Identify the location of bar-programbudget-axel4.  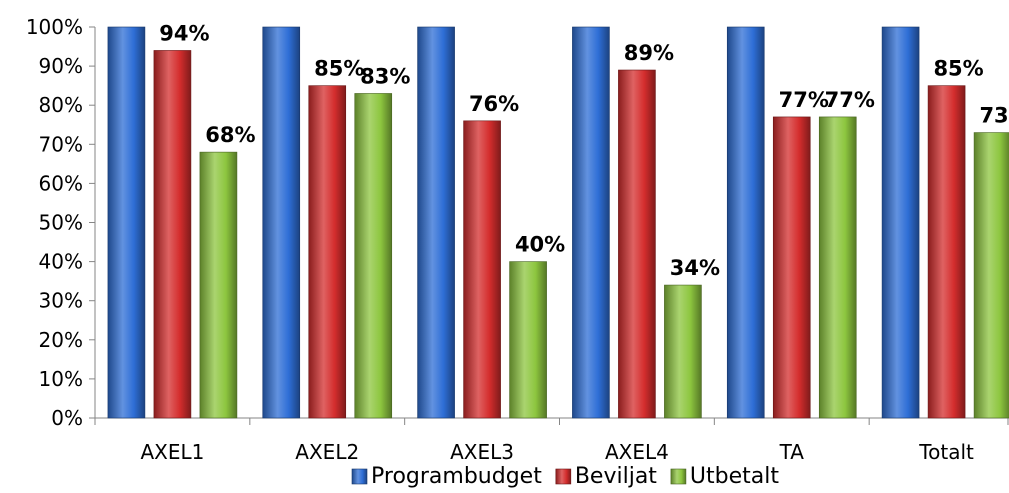
(591, 222).